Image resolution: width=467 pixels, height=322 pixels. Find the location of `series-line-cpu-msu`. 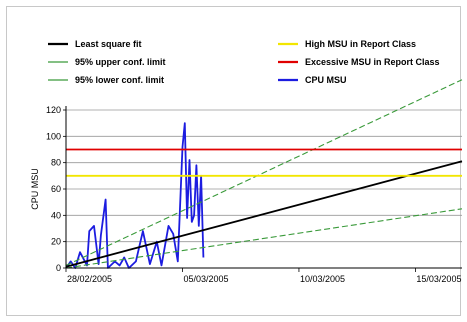

series-line-cpu-msu is located at coordinates (135, 195).